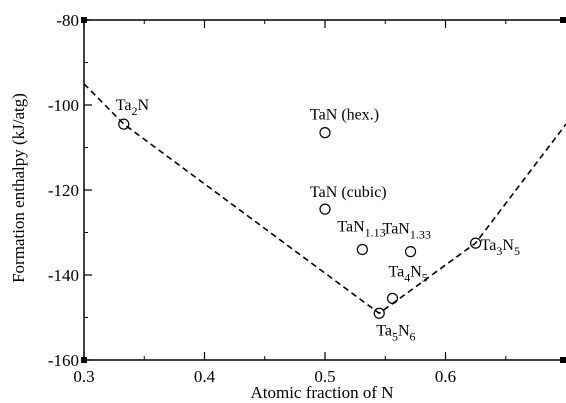 The width and height of the screenshot is (566, 403). I want to click on y-tick-label: -120, so click(63, 190).